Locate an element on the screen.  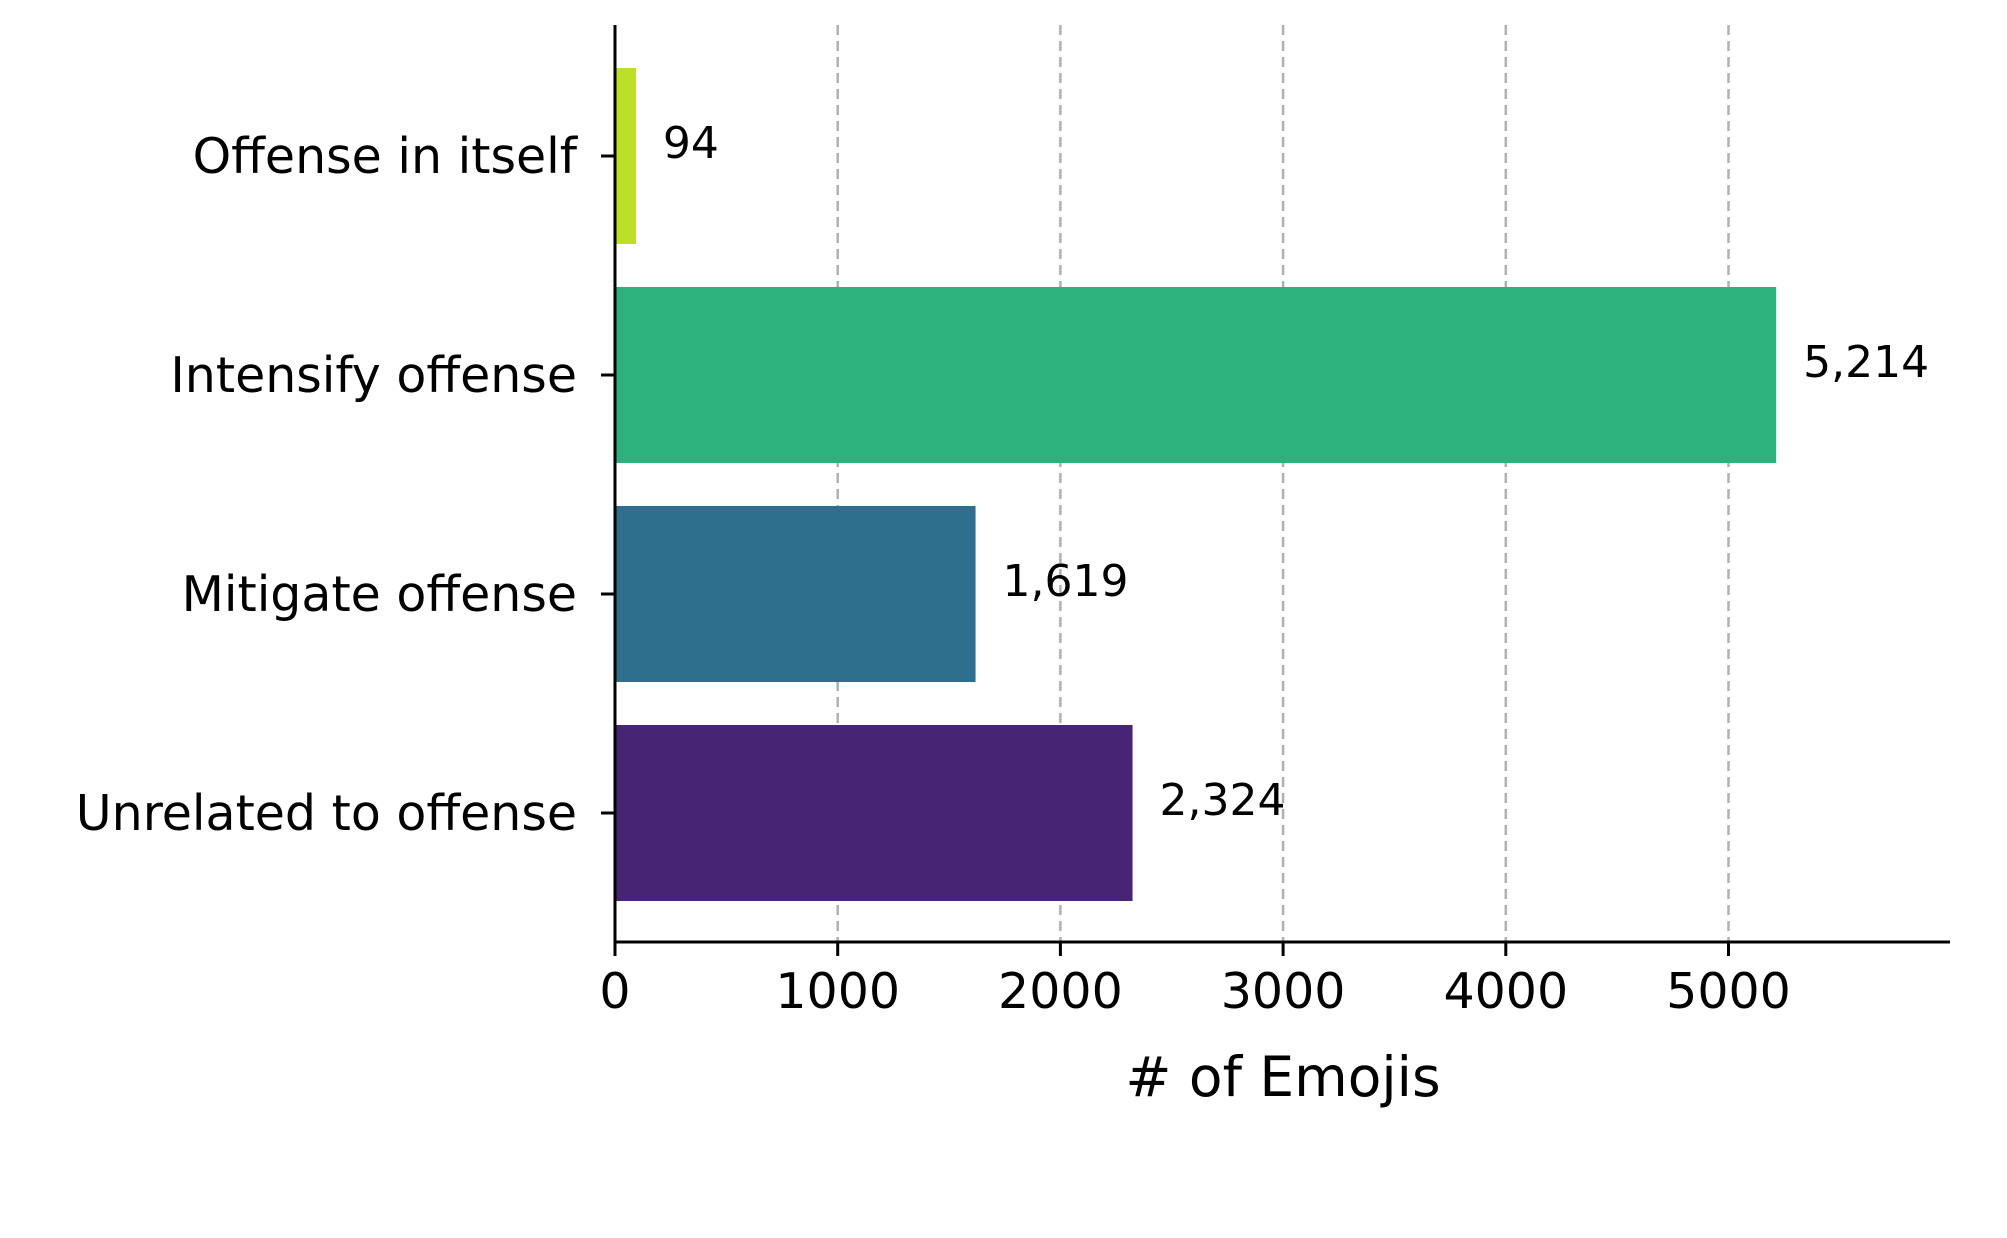
category-label: Intensify offense is located at coordinates (373, 375).